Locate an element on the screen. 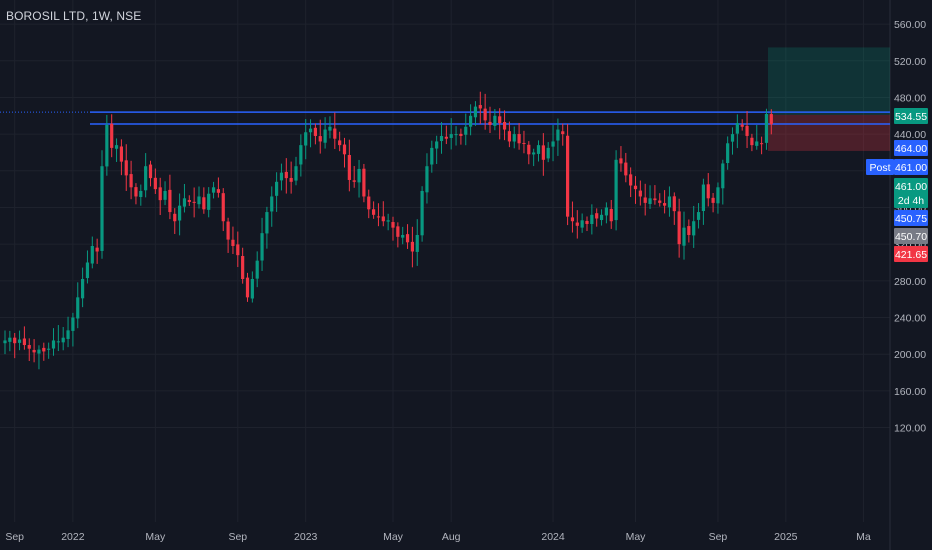 The height and width of the screenshot is (550, 932). x-tick-label: 2025 is located at coordinates (786, 537).